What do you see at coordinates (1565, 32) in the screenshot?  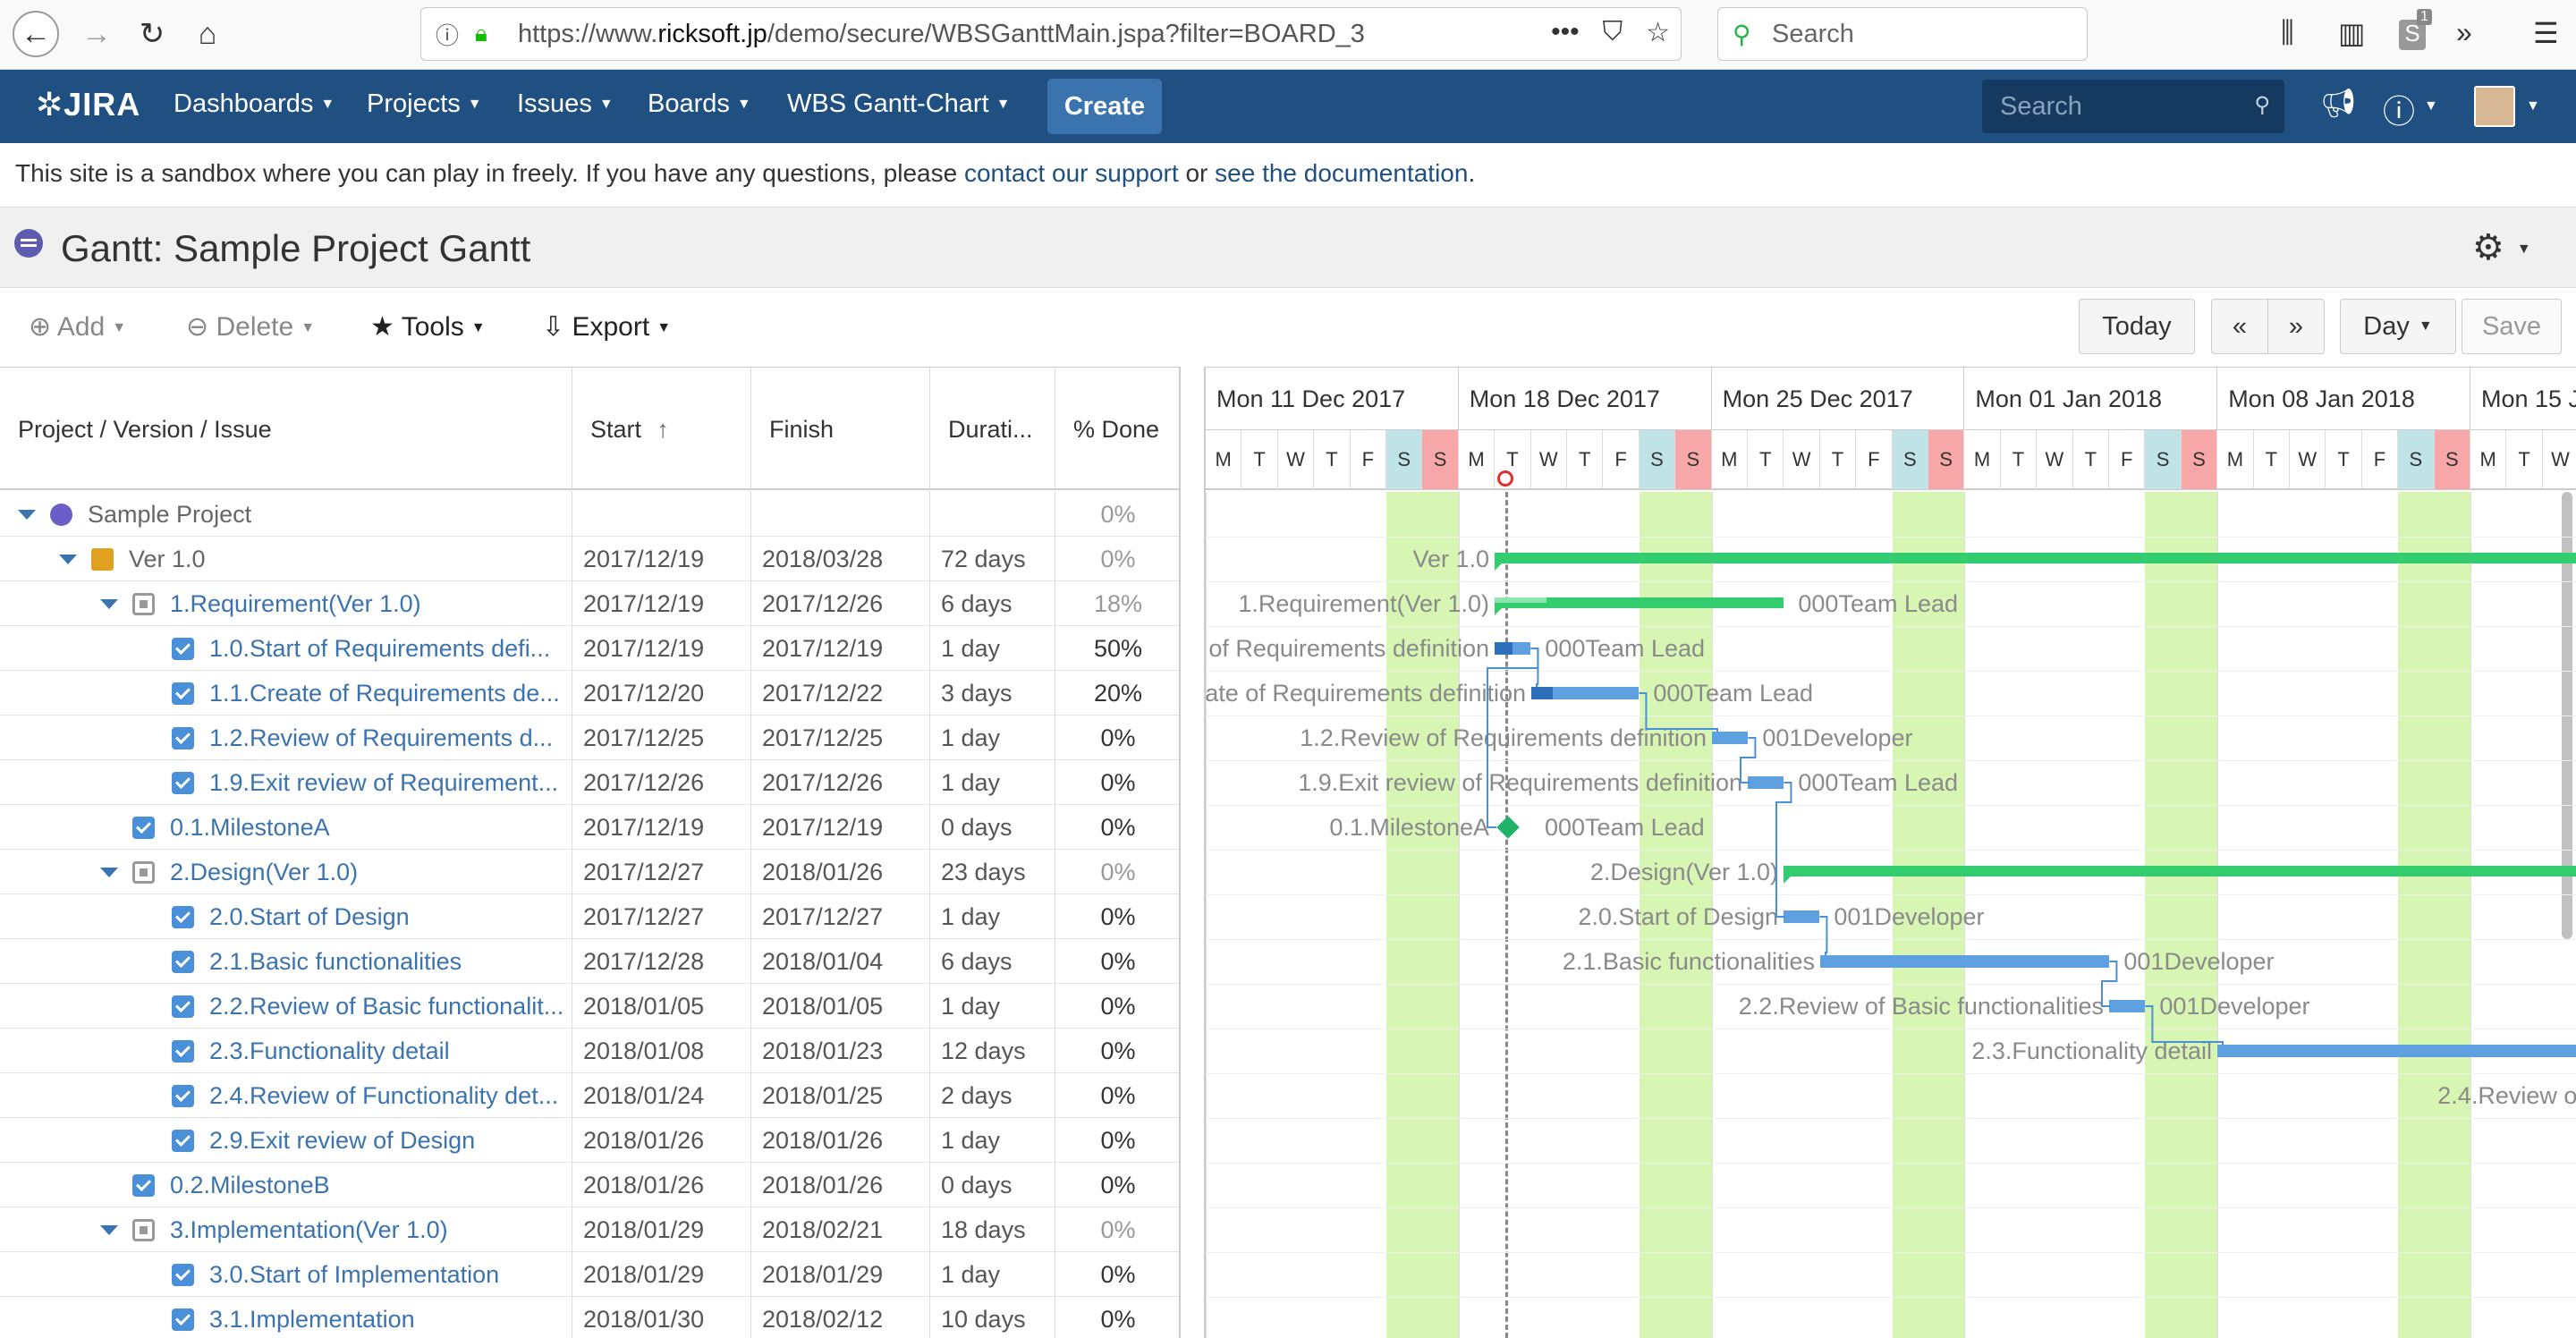 I see `more-actions-icon: •••` at bounding box center [1565, 32].